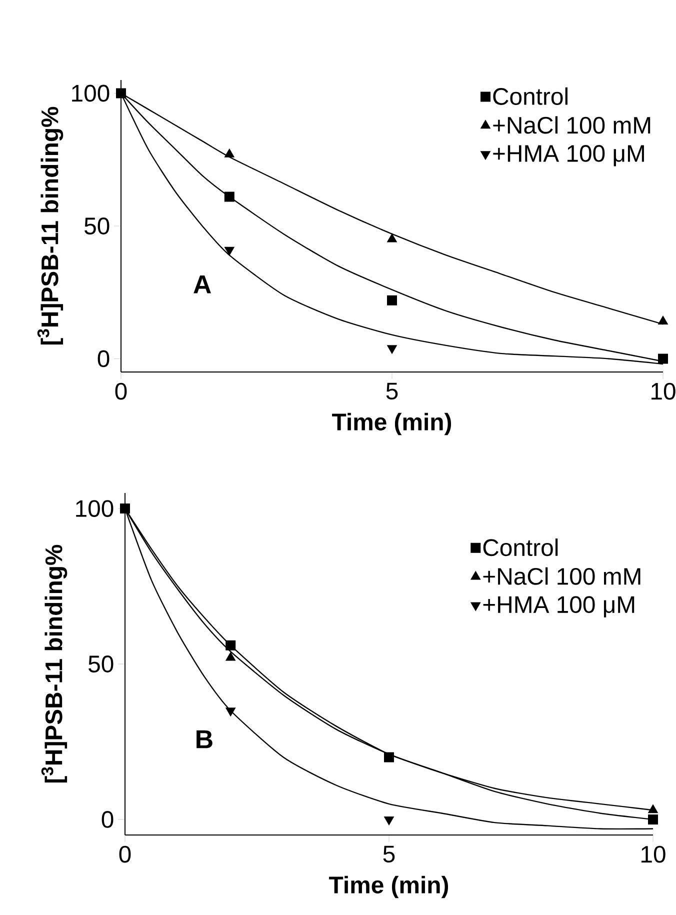  I want to click on annotation: B, so click(204, 739).